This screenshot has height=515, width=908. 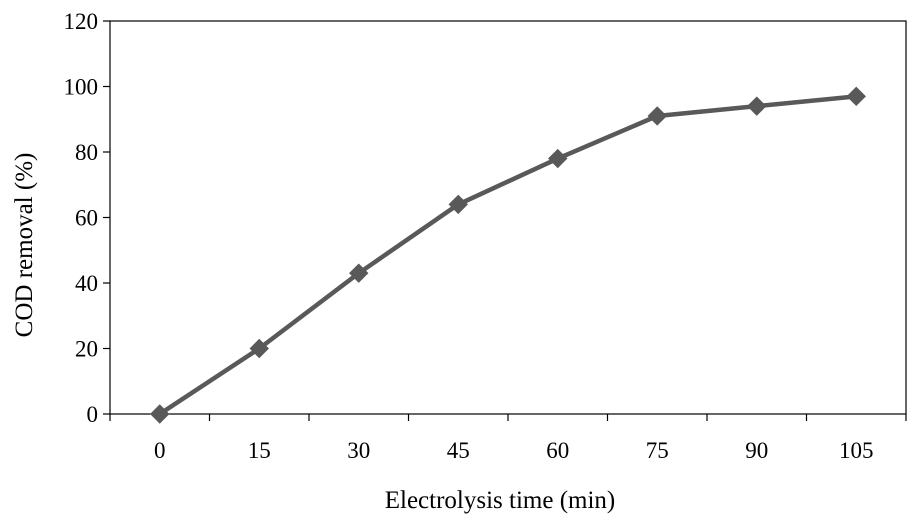 What do you see at coordinates (458, 450) in the screenshot?
I see `x-tick-label: 45` at bounding box center [458, 450].